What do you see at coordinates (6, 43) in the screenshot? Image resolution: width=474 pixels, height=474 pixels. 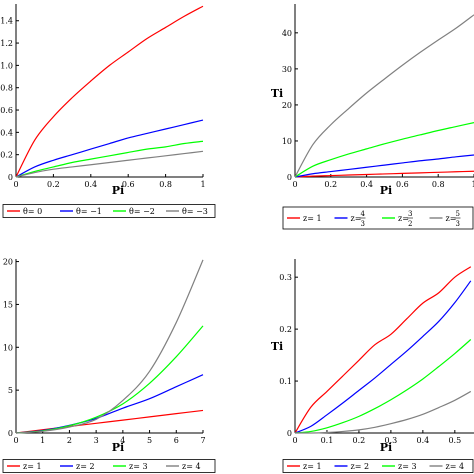 I see `y-tick-label: 1.2` at bounding box center [6, 43].